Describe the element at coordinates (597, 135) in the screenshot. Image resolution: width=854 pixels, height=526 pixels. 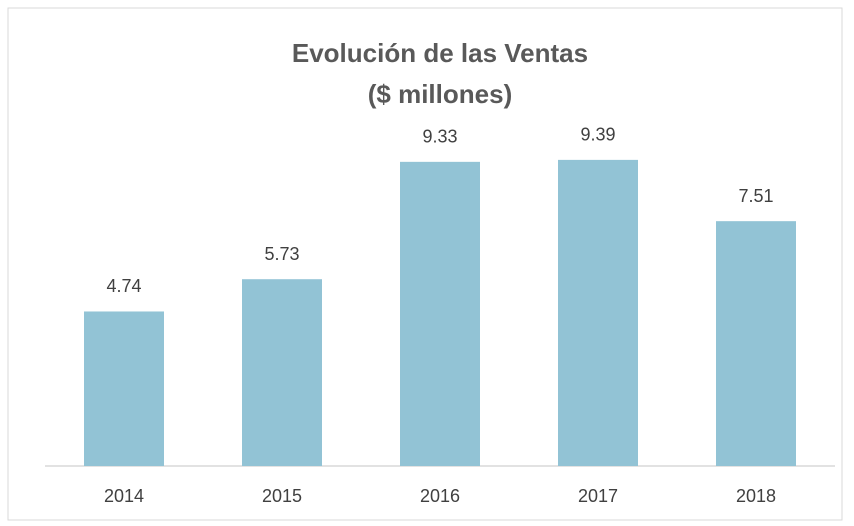
I see `data-label: 9.39` at that location.